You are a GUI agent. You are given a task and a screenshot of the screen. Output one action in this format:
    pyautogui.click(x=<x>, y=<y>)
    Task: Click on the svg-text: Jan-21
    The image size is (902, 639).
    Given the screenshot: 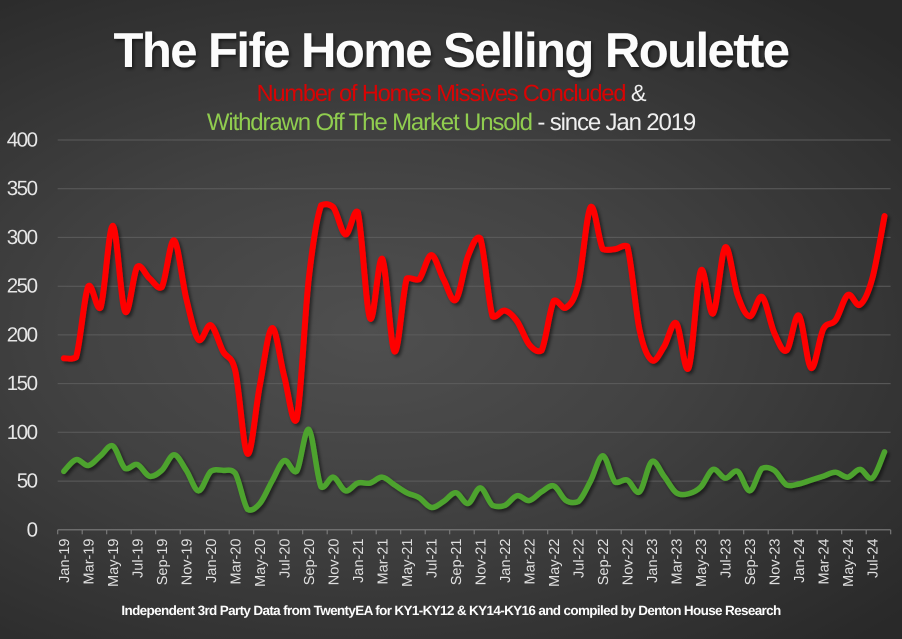 What is the action you would take?
    pyautogui.click(x=359, y=561)
    